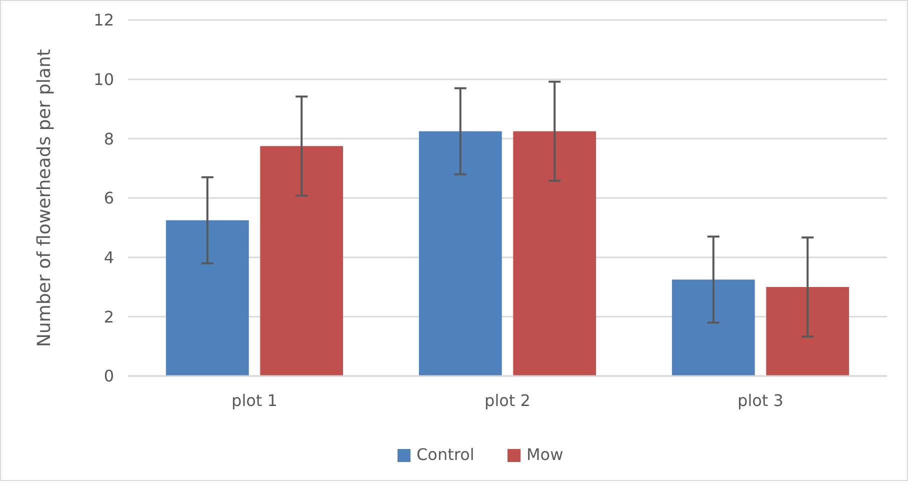  What do you see at coordinates (104, 79) in the screenshot?
I see `y-tick-label: 10` at bounding box center [104, 79].